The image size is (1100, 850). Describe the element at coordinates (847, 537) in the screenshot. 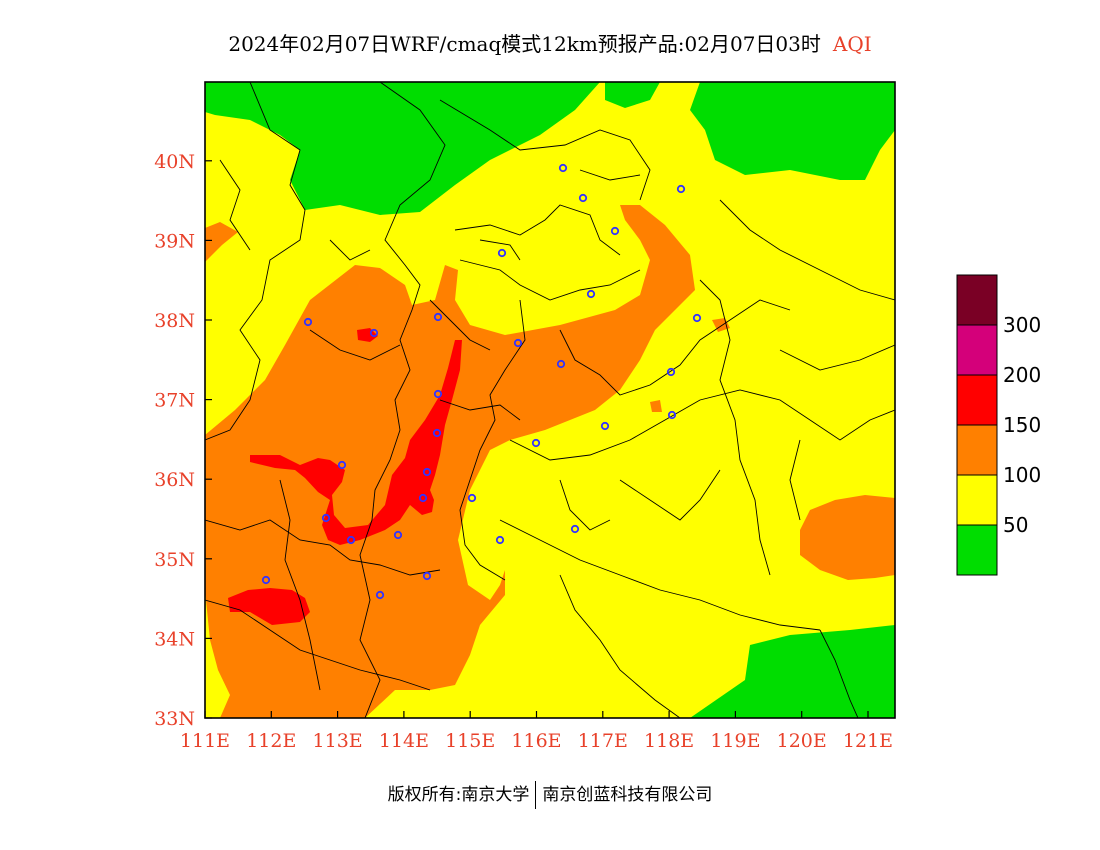

I see `sensitive-area-east` at that location.